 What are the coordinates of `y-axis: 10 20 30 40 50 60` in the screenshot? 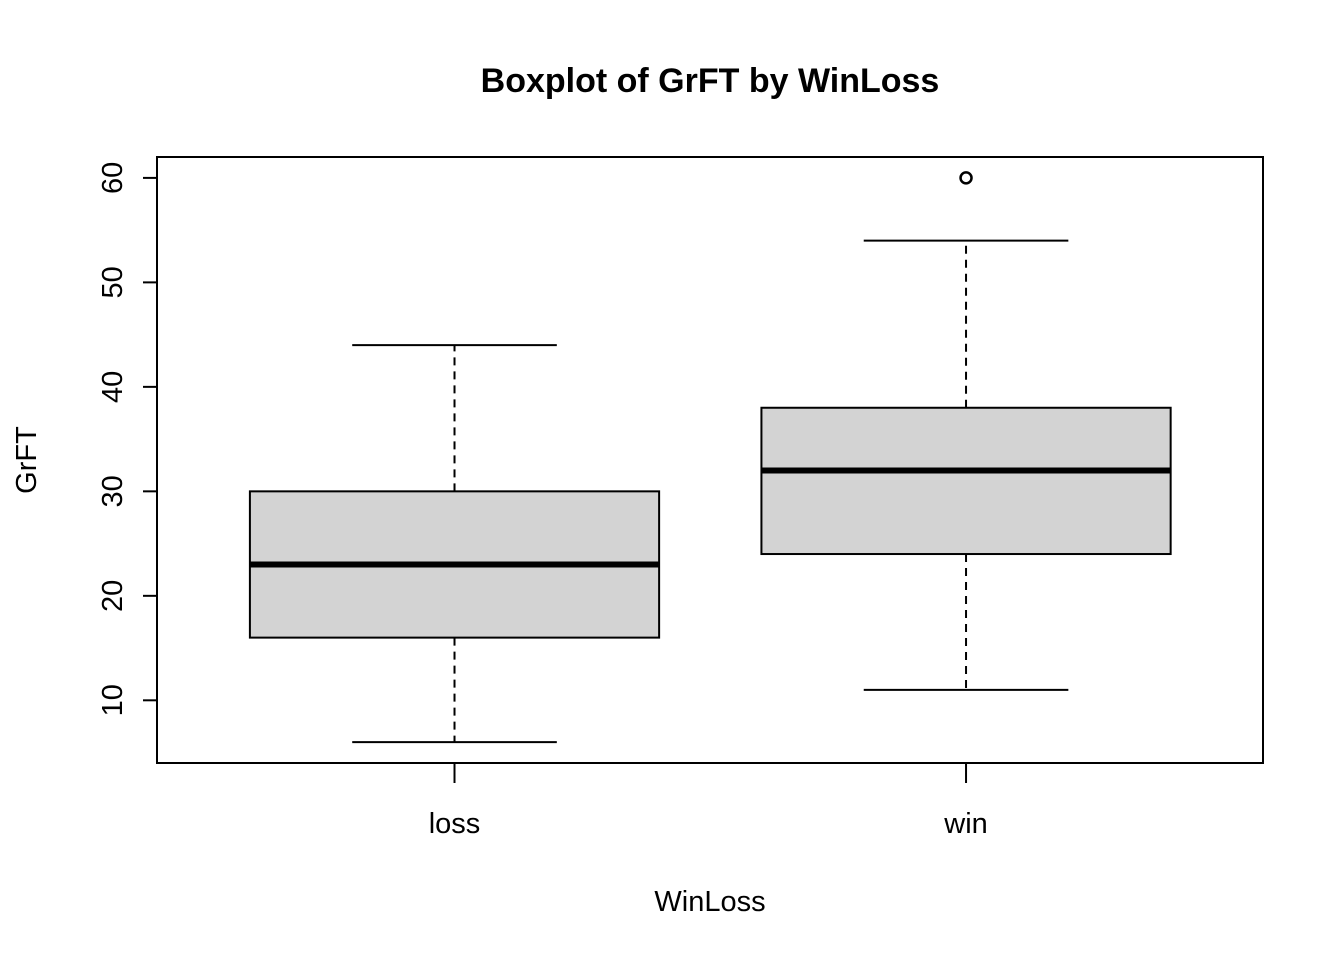 It's located at (127, 439).